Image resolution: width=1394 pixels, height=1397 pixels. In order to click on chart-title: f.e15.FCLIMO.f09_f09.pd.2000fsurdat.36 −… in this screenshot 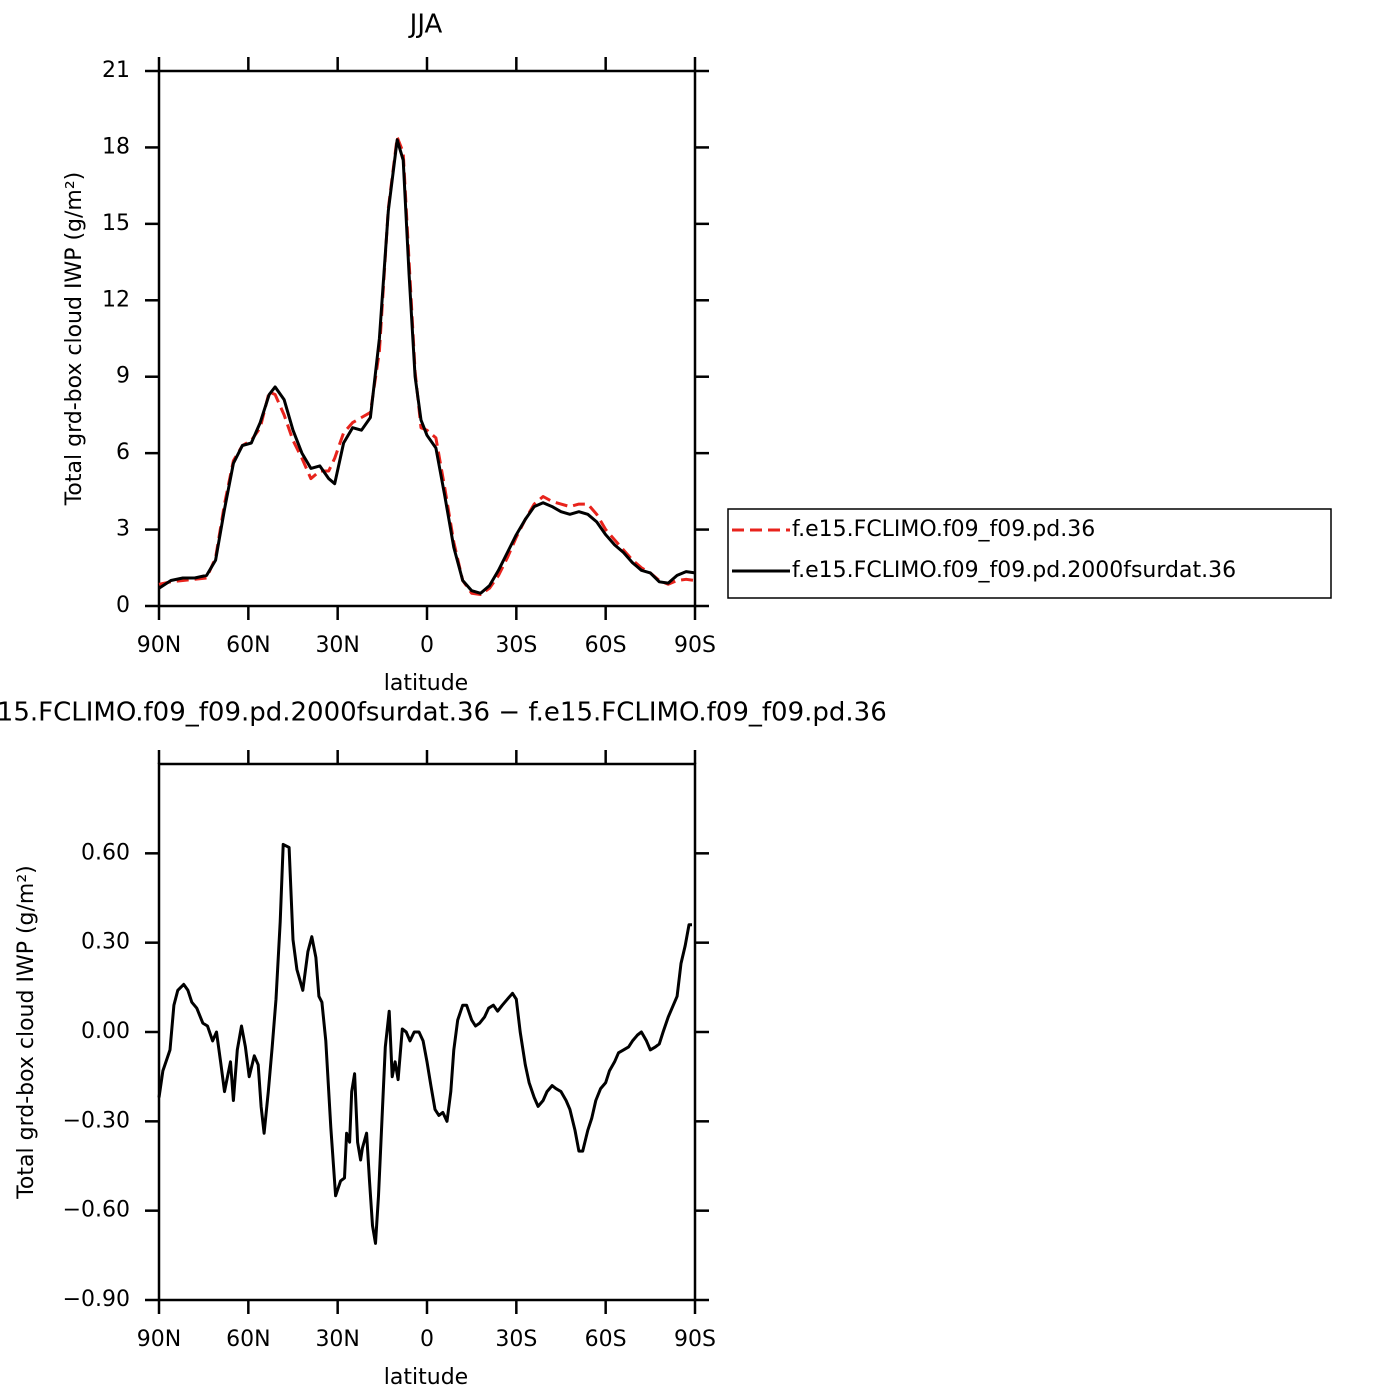, I will do `click(443, 713)`.